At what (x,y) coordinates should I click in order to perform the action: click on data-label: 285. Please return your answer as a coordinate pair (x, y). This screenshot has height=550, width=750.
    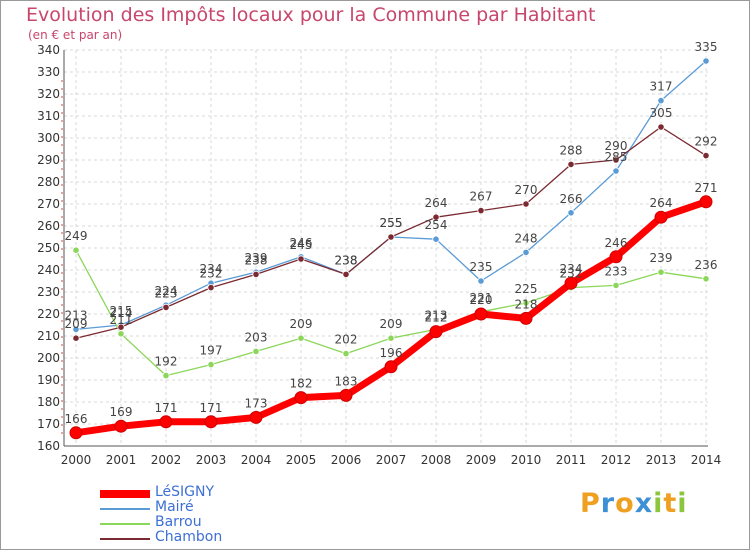
    Looking at the image, I should click on (616, 157).